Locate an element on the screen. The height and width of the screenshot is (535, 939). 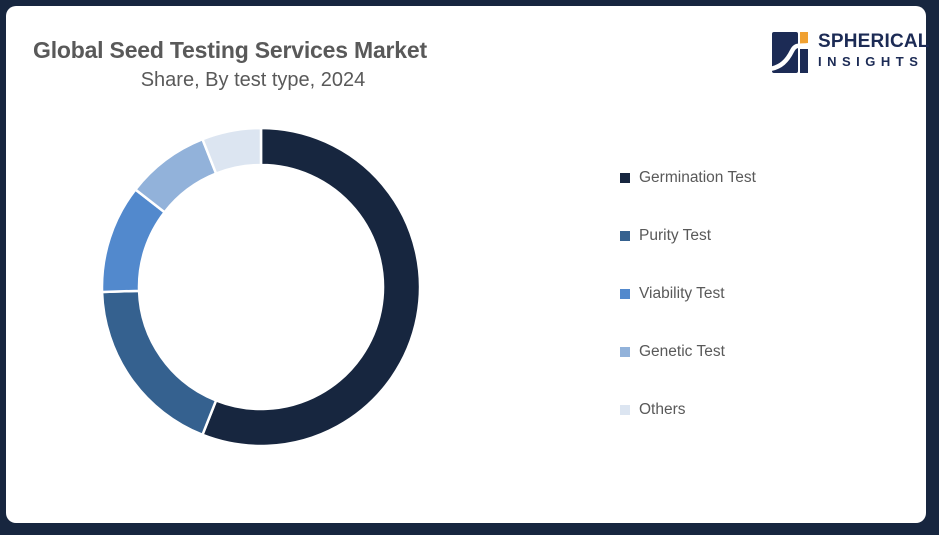
logo-text: SPHERICAL INSIGHTS is located at coordinates (874, 50).